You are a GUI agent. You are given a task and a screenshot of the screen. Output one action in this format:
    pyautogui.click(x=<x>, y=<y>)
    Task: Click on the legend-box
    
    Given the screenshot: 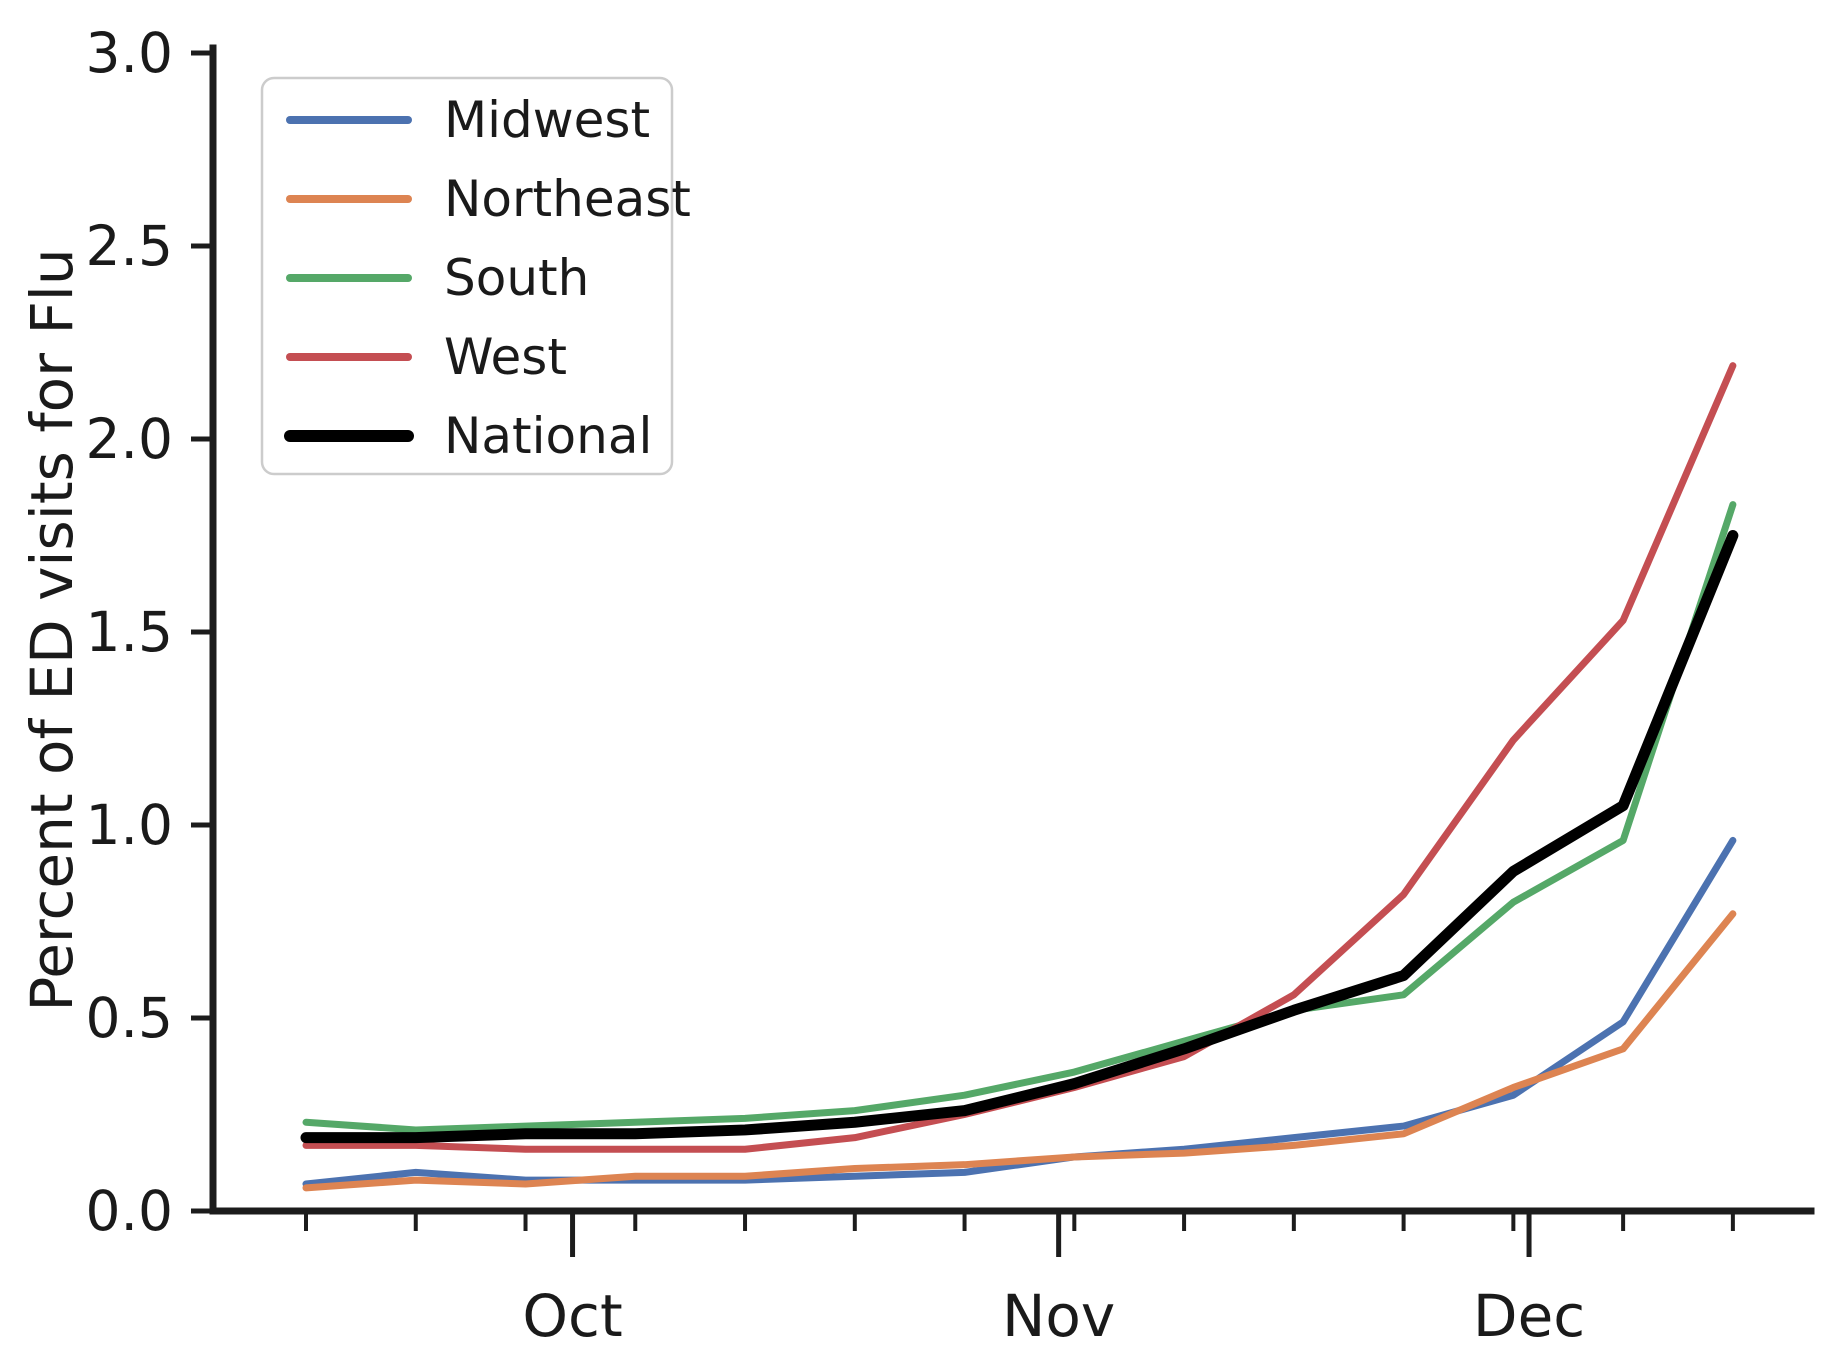 What is the action you would take?
    pyautogui.click(x=467, y=276)
    